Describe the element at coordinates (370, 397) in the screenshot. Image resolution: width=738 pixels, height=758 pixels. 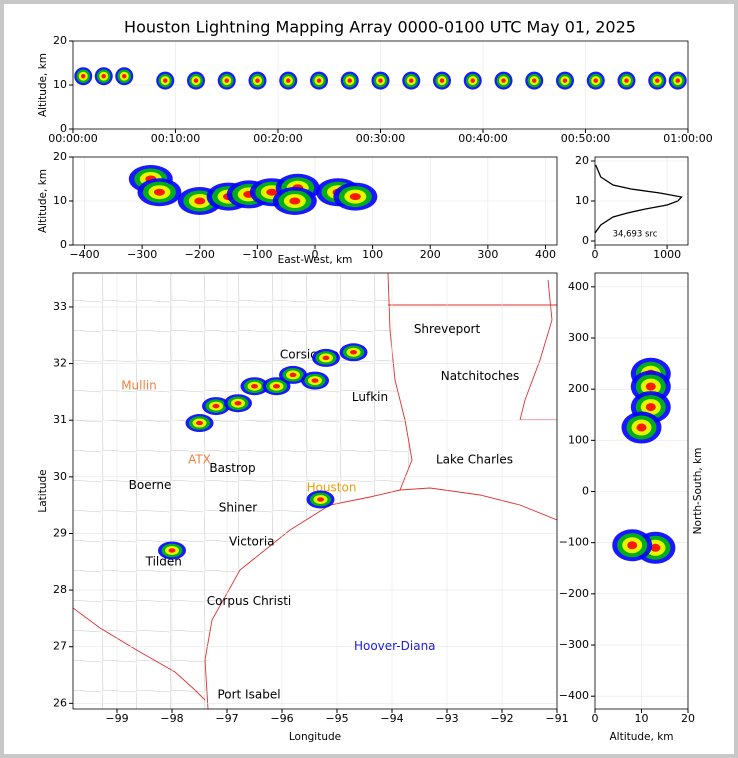
I see `place-label: Lufkin` at that location.